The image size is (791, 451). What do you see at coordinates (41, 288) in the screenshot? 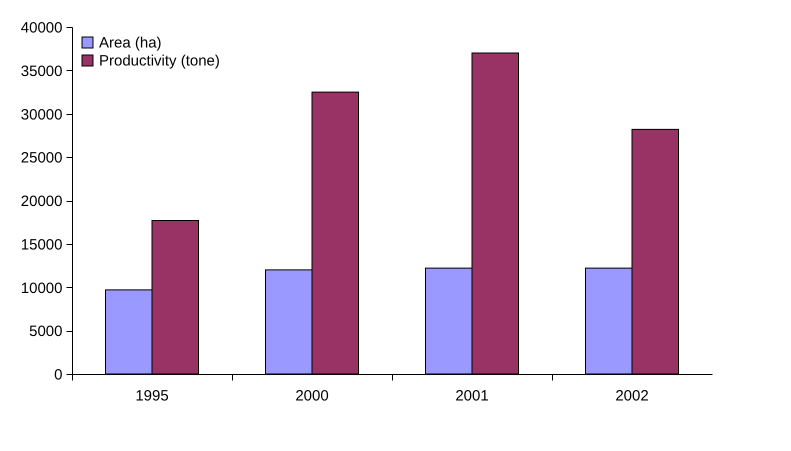
I see `y-tick-label: 10000` at bounding box center [41, 288].